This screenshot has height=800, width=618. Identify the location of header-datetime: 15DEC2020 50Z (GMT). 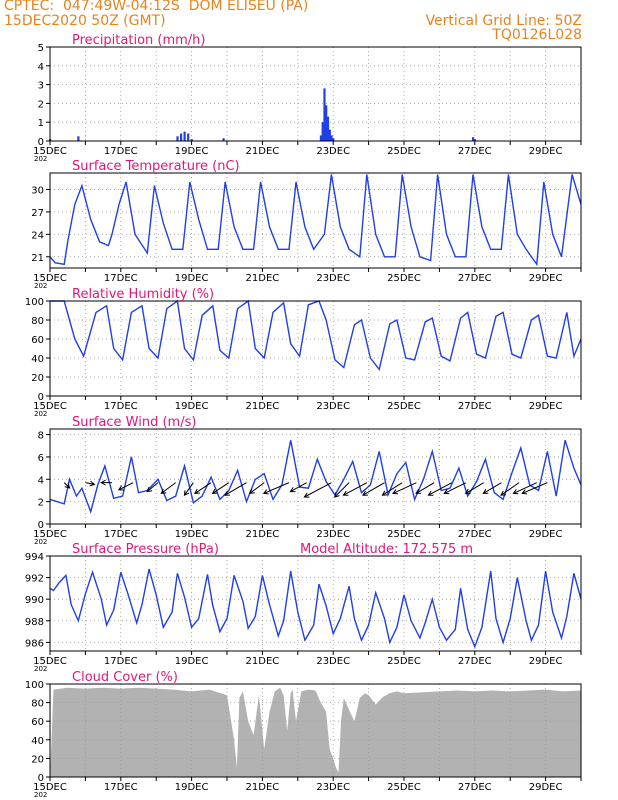
(85, 21).